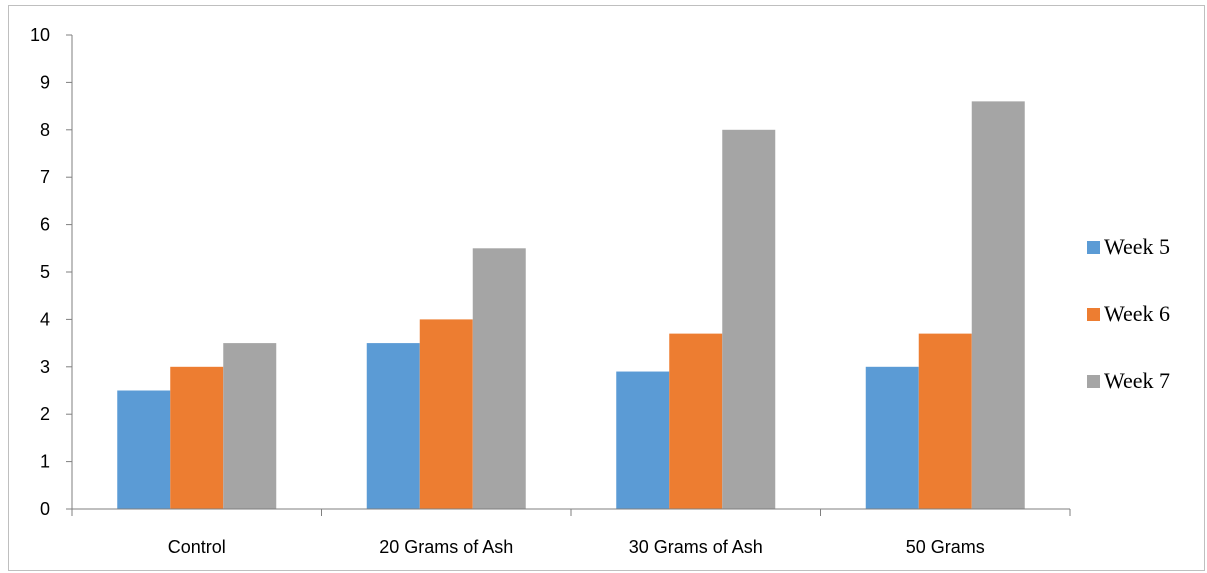 The width and height of the screenshot is (1207, 573). Describe the element at coordinates (45, 225) in the screenshot. I see `y-tick-label: 6` at that location.